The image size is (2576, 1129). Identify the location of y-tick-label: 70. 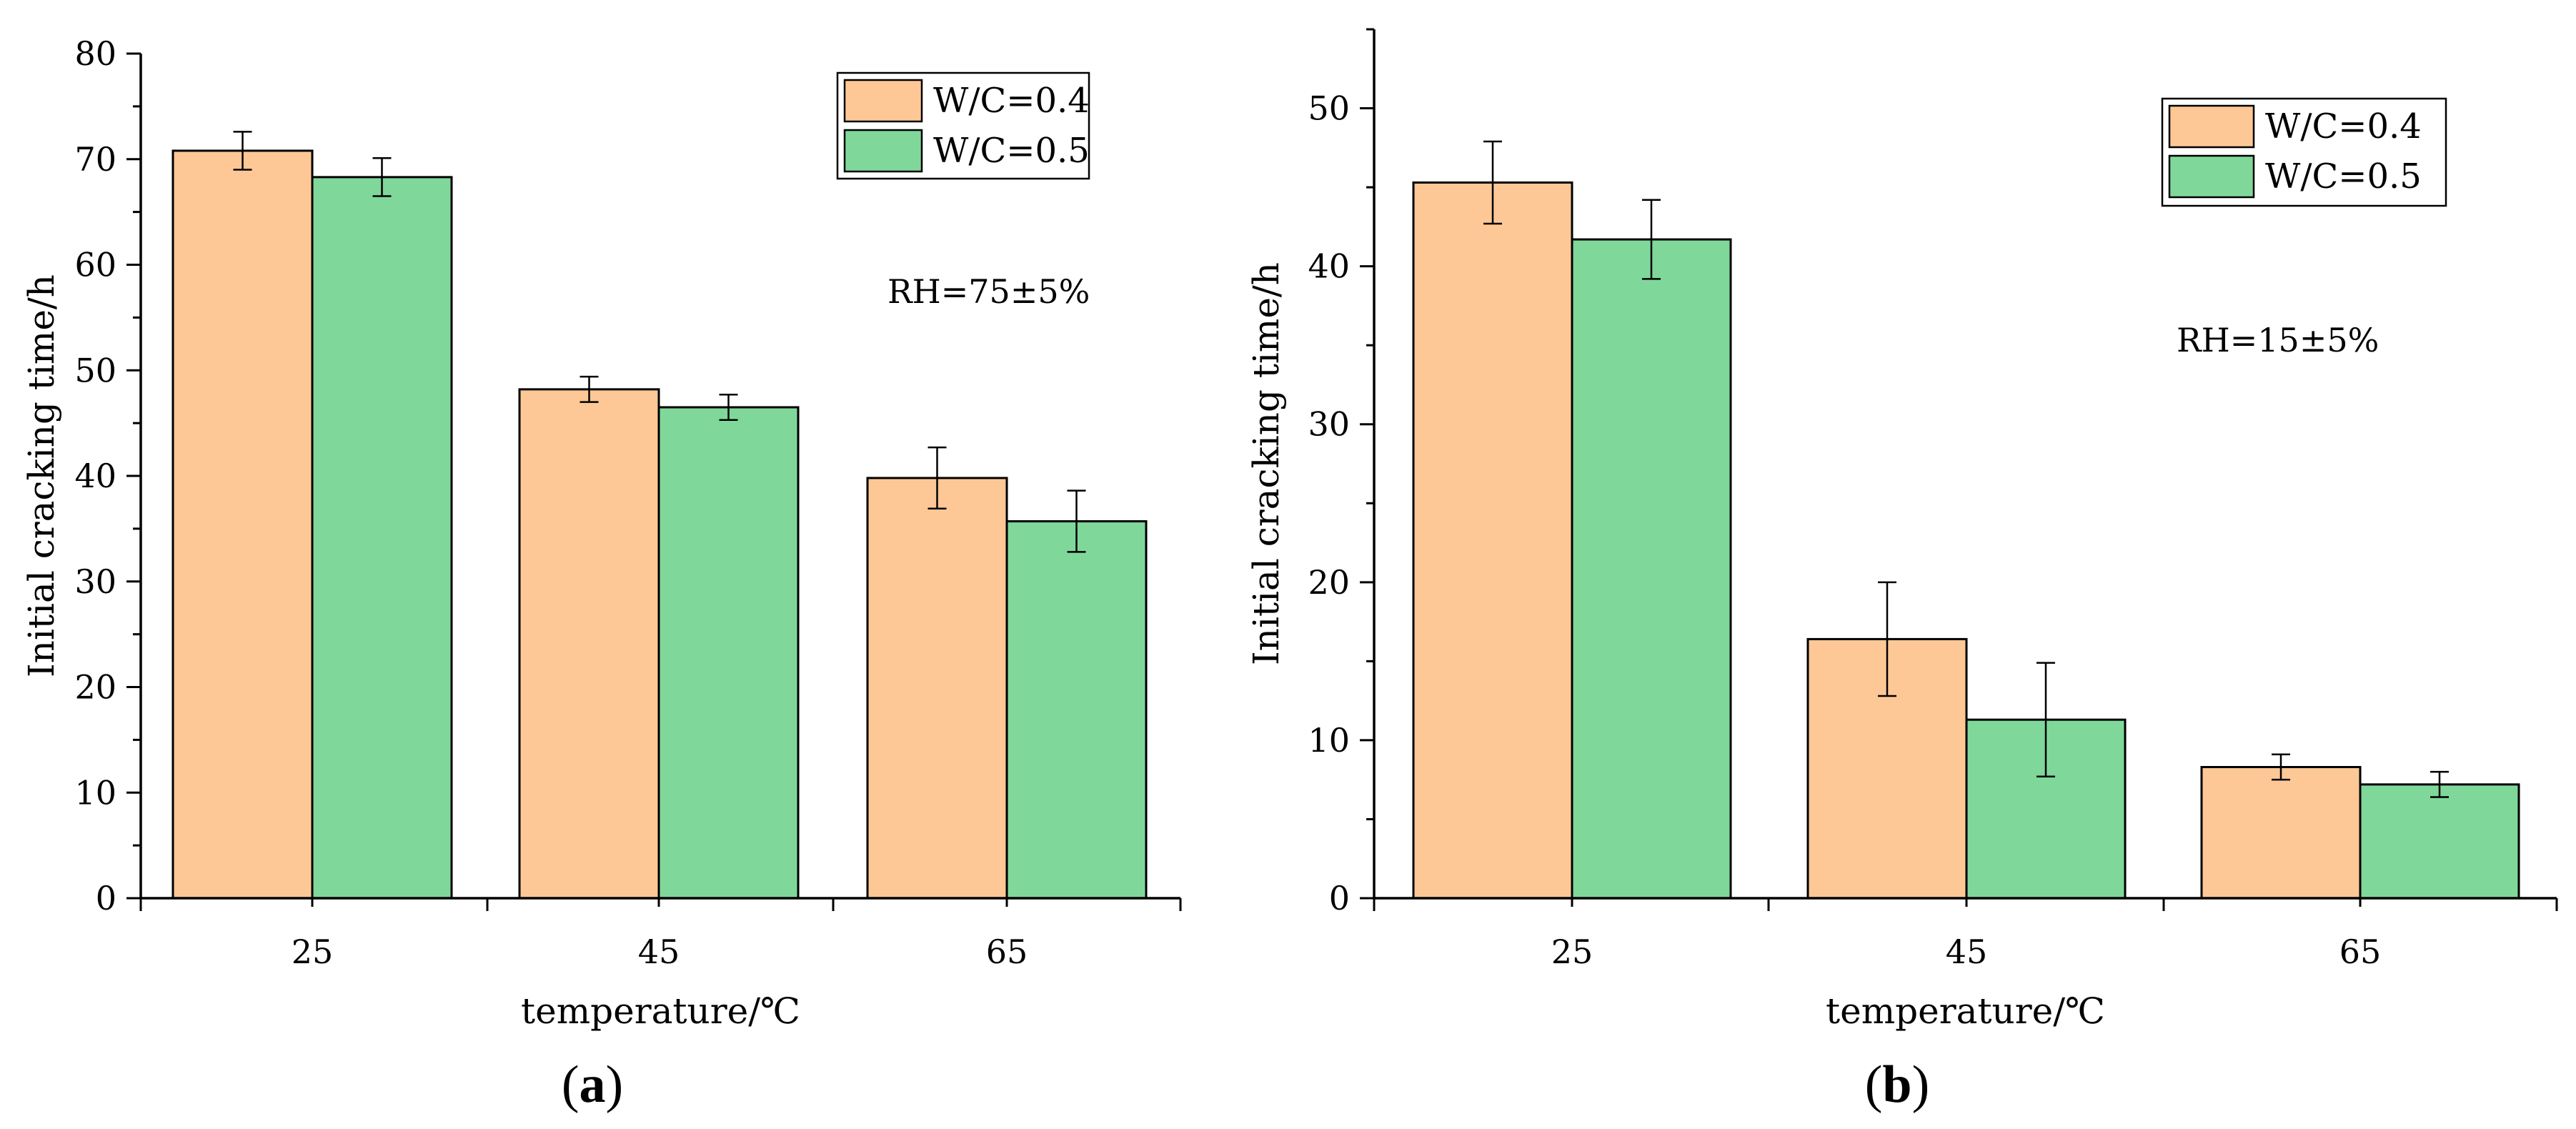
(95, 160).